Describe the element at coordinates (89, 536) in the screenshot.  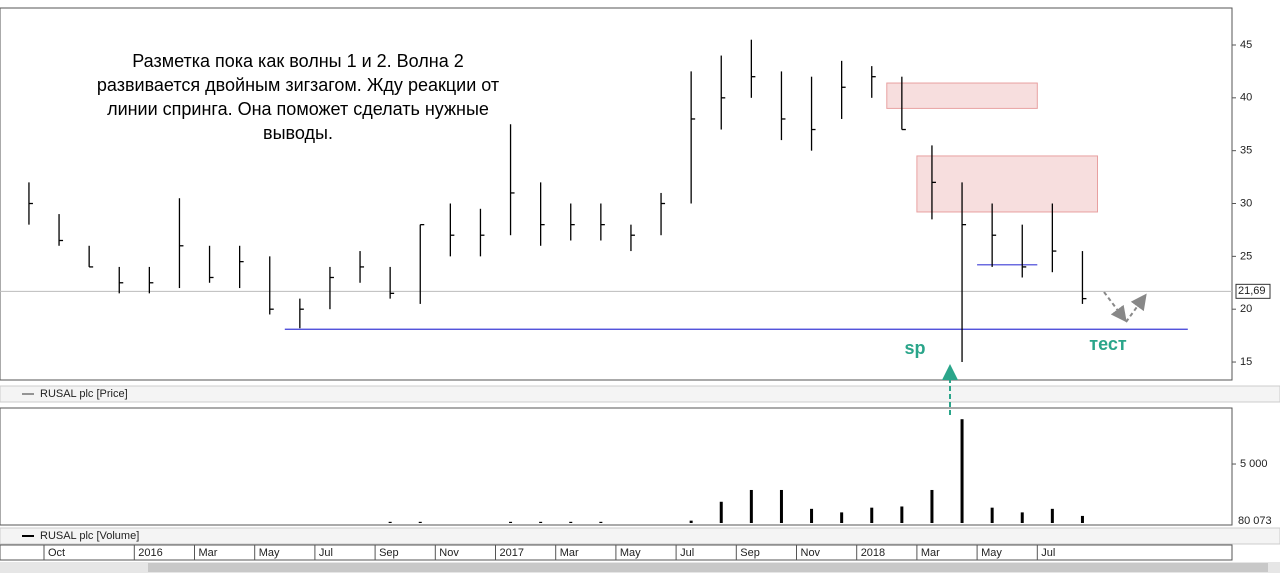
I see `legend-volume: RUSAL plc [Volume]` at that location.